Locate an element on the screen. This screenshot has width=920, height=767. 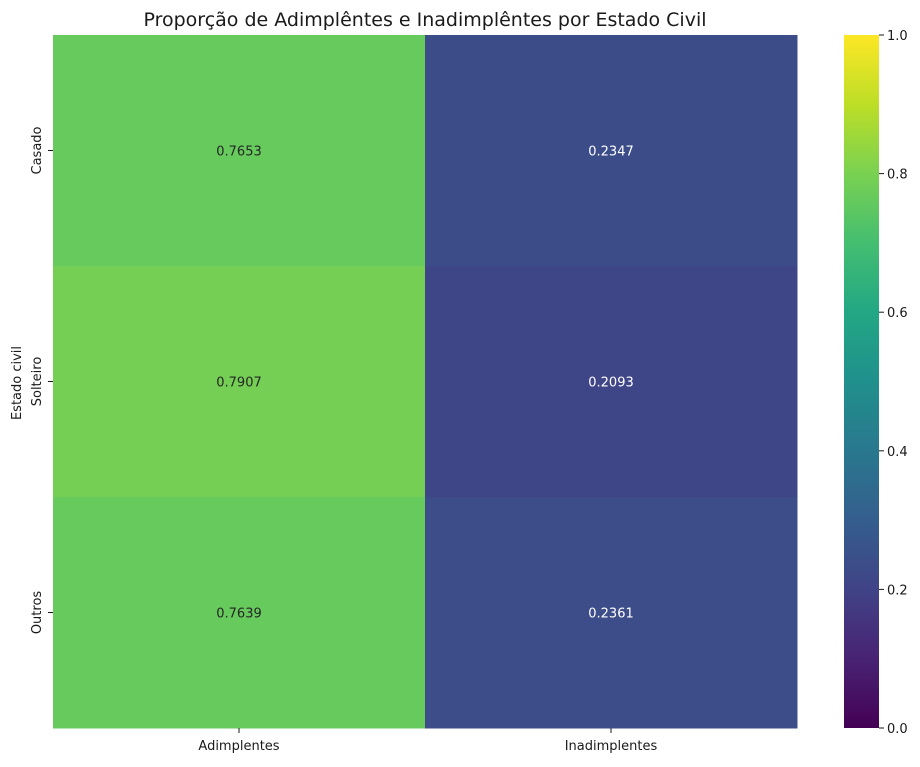
y-tick-label: Solteiro is located at coordinates (37, 382).